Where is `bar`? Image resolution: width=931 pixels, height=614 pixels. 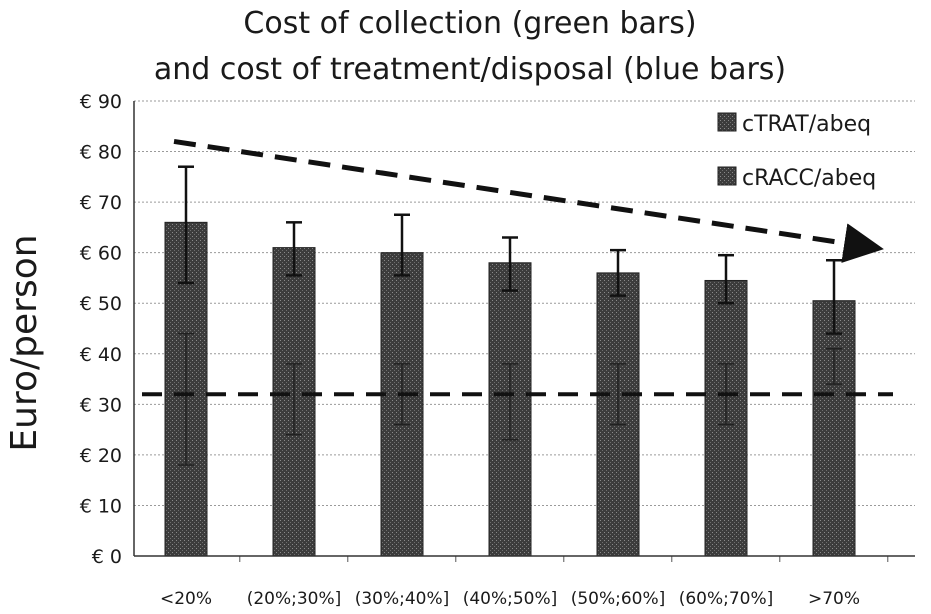 bar is located at coordinates (834, 428).